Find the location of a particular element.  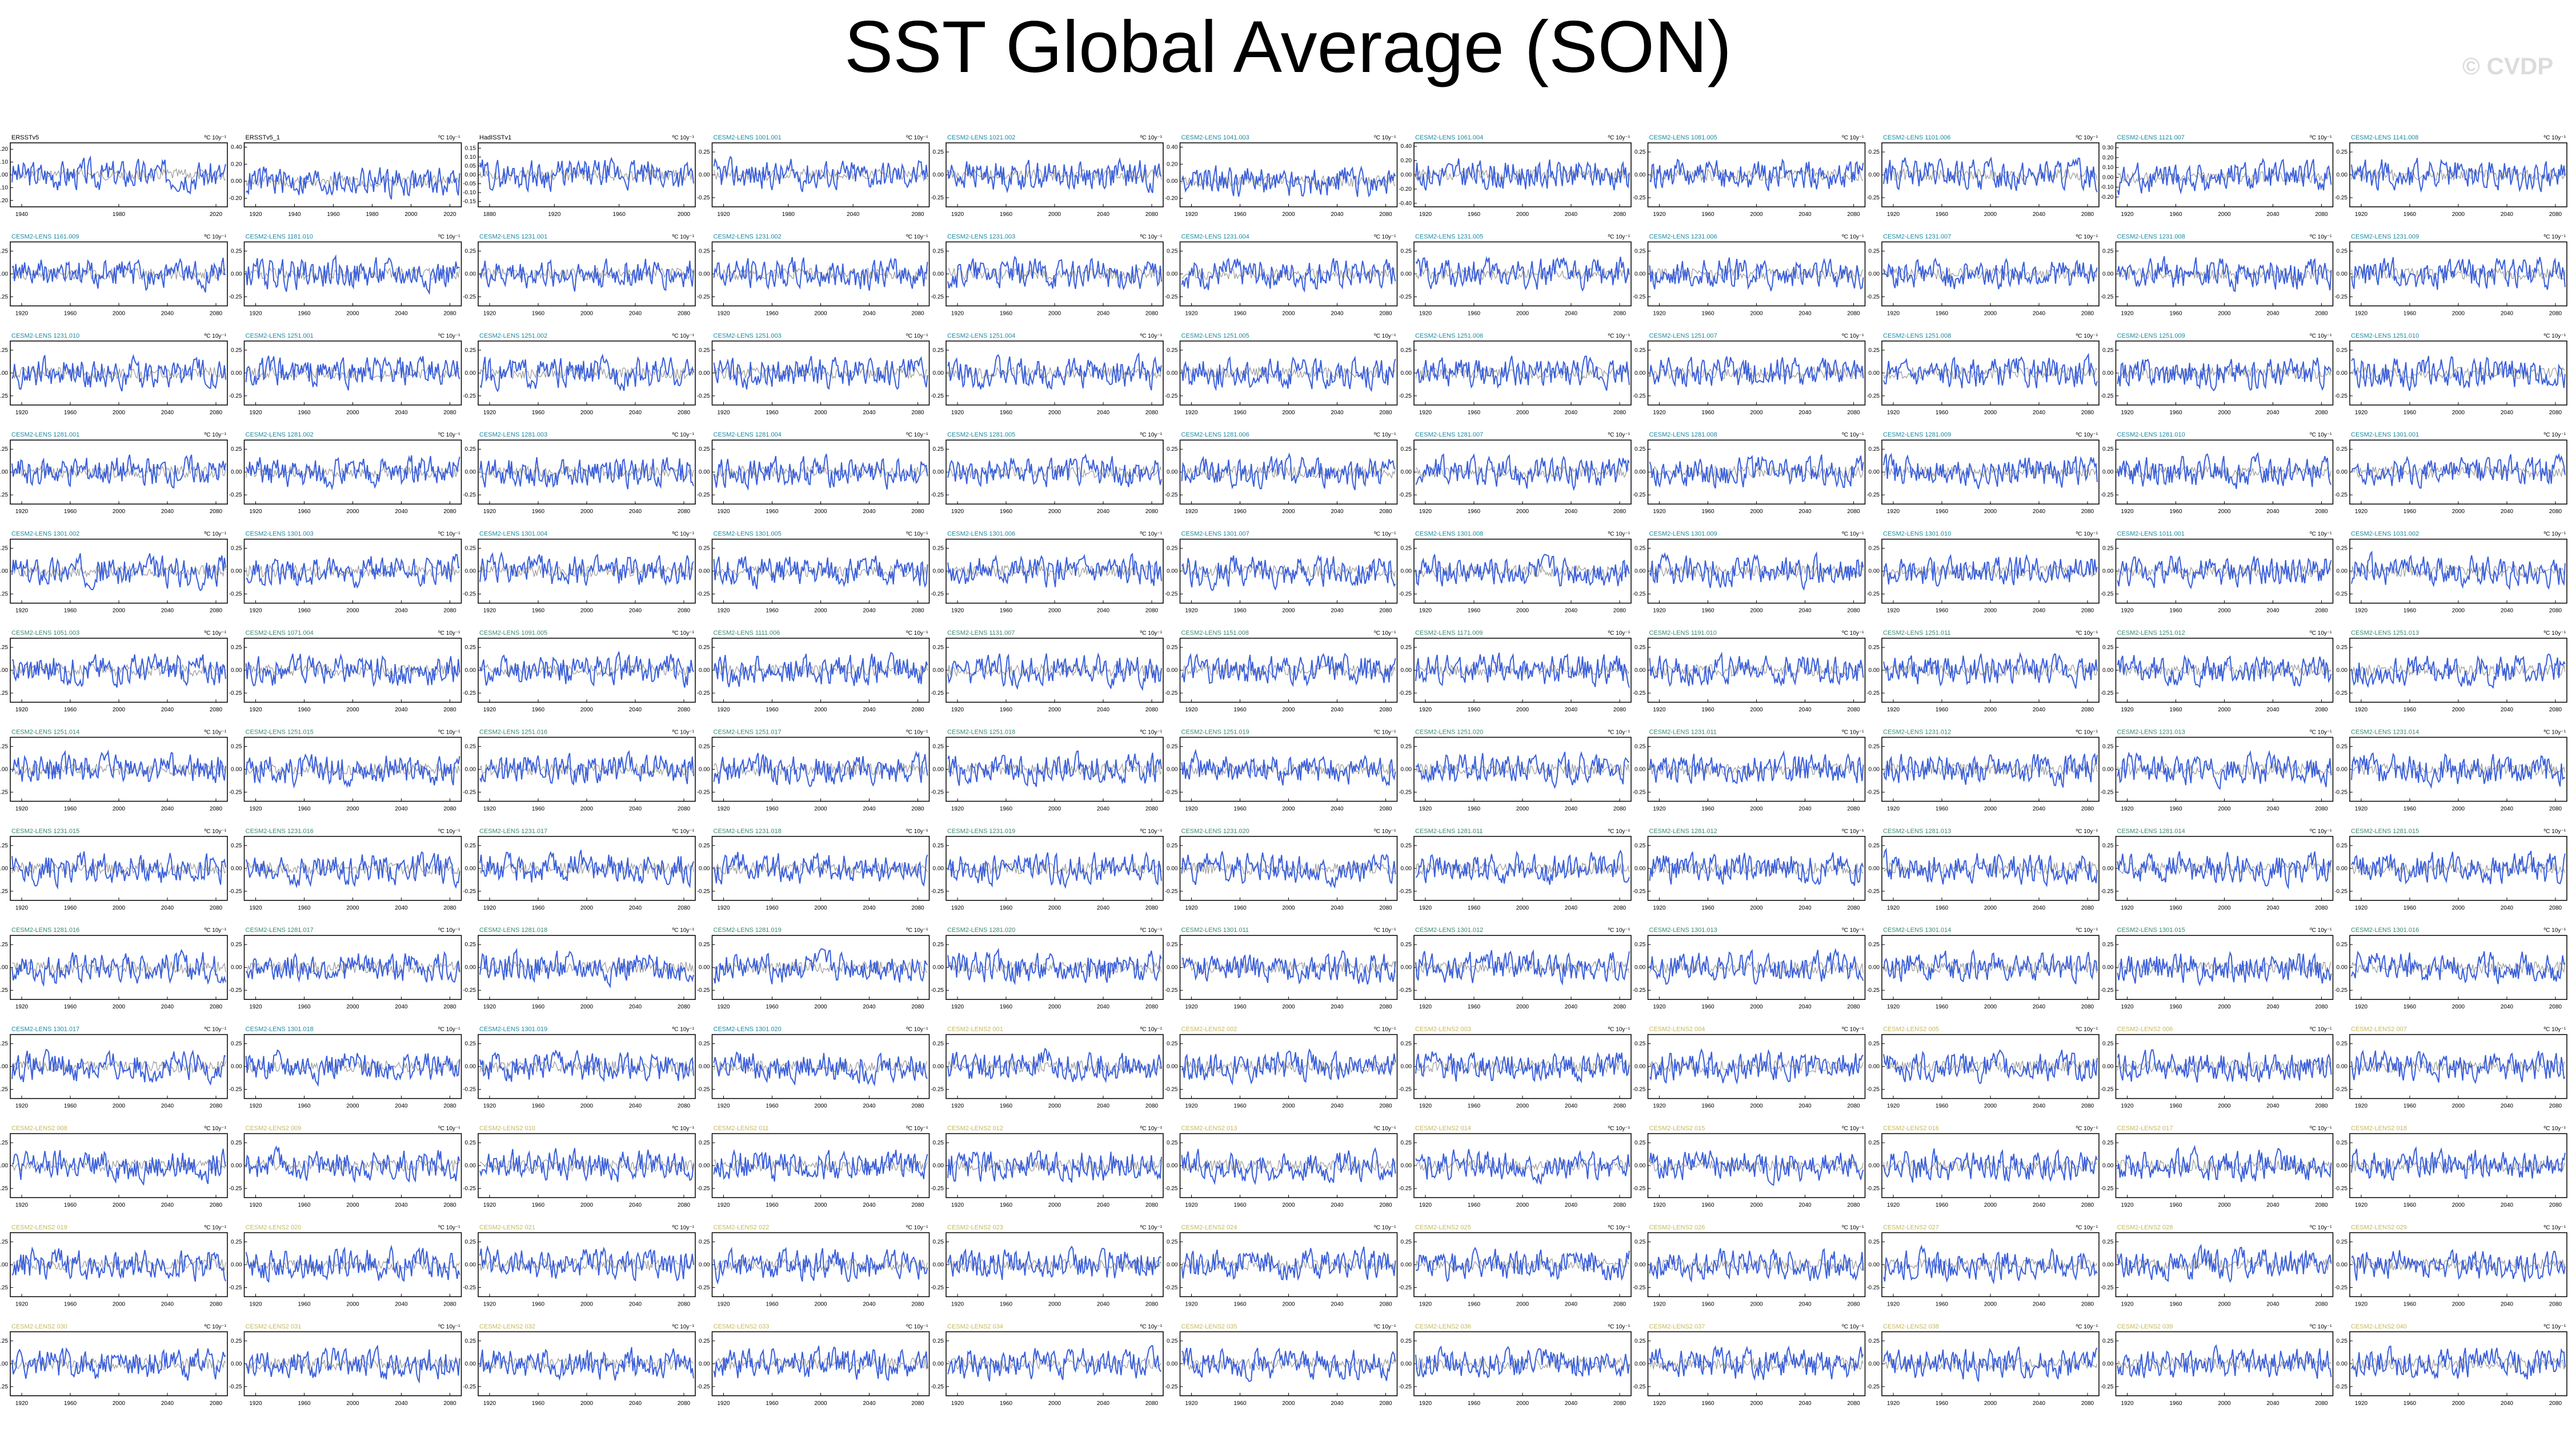

panel-title: CESM2-LENS 1231.020 is located at coordinates (1215, 831).